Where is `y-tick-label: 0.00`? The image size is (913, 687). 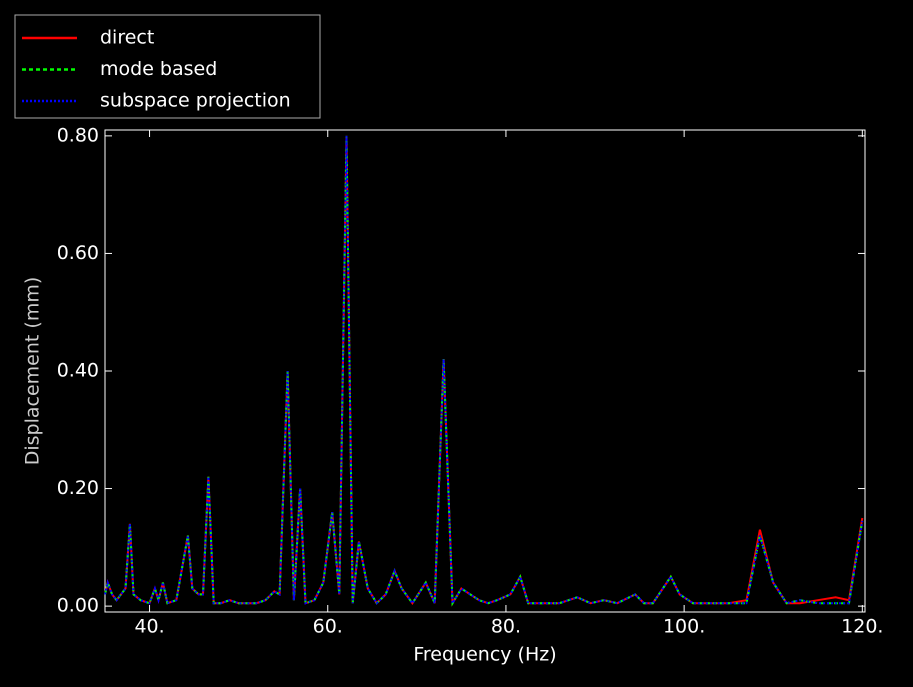
y-tick-label: 0.00 is located at coordinates (78, 606).